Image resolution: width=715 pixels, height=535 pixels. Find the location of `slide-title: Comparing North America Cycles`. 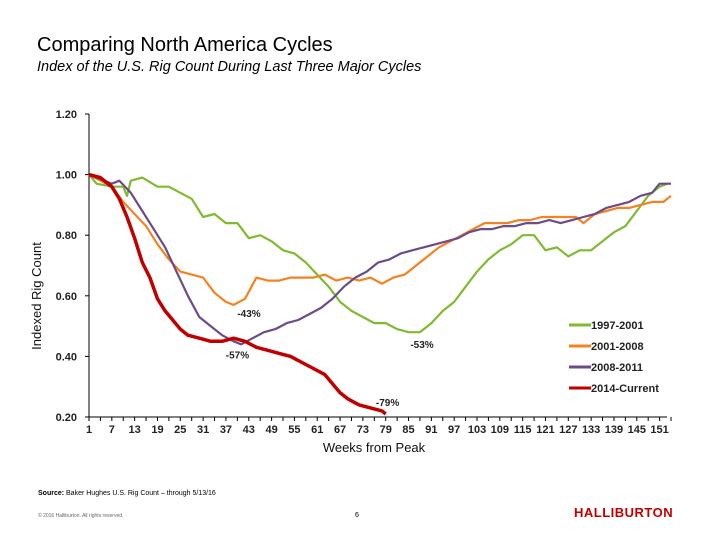

slide-title: Comparing North America Cycles is located at coordinates (185, 45).